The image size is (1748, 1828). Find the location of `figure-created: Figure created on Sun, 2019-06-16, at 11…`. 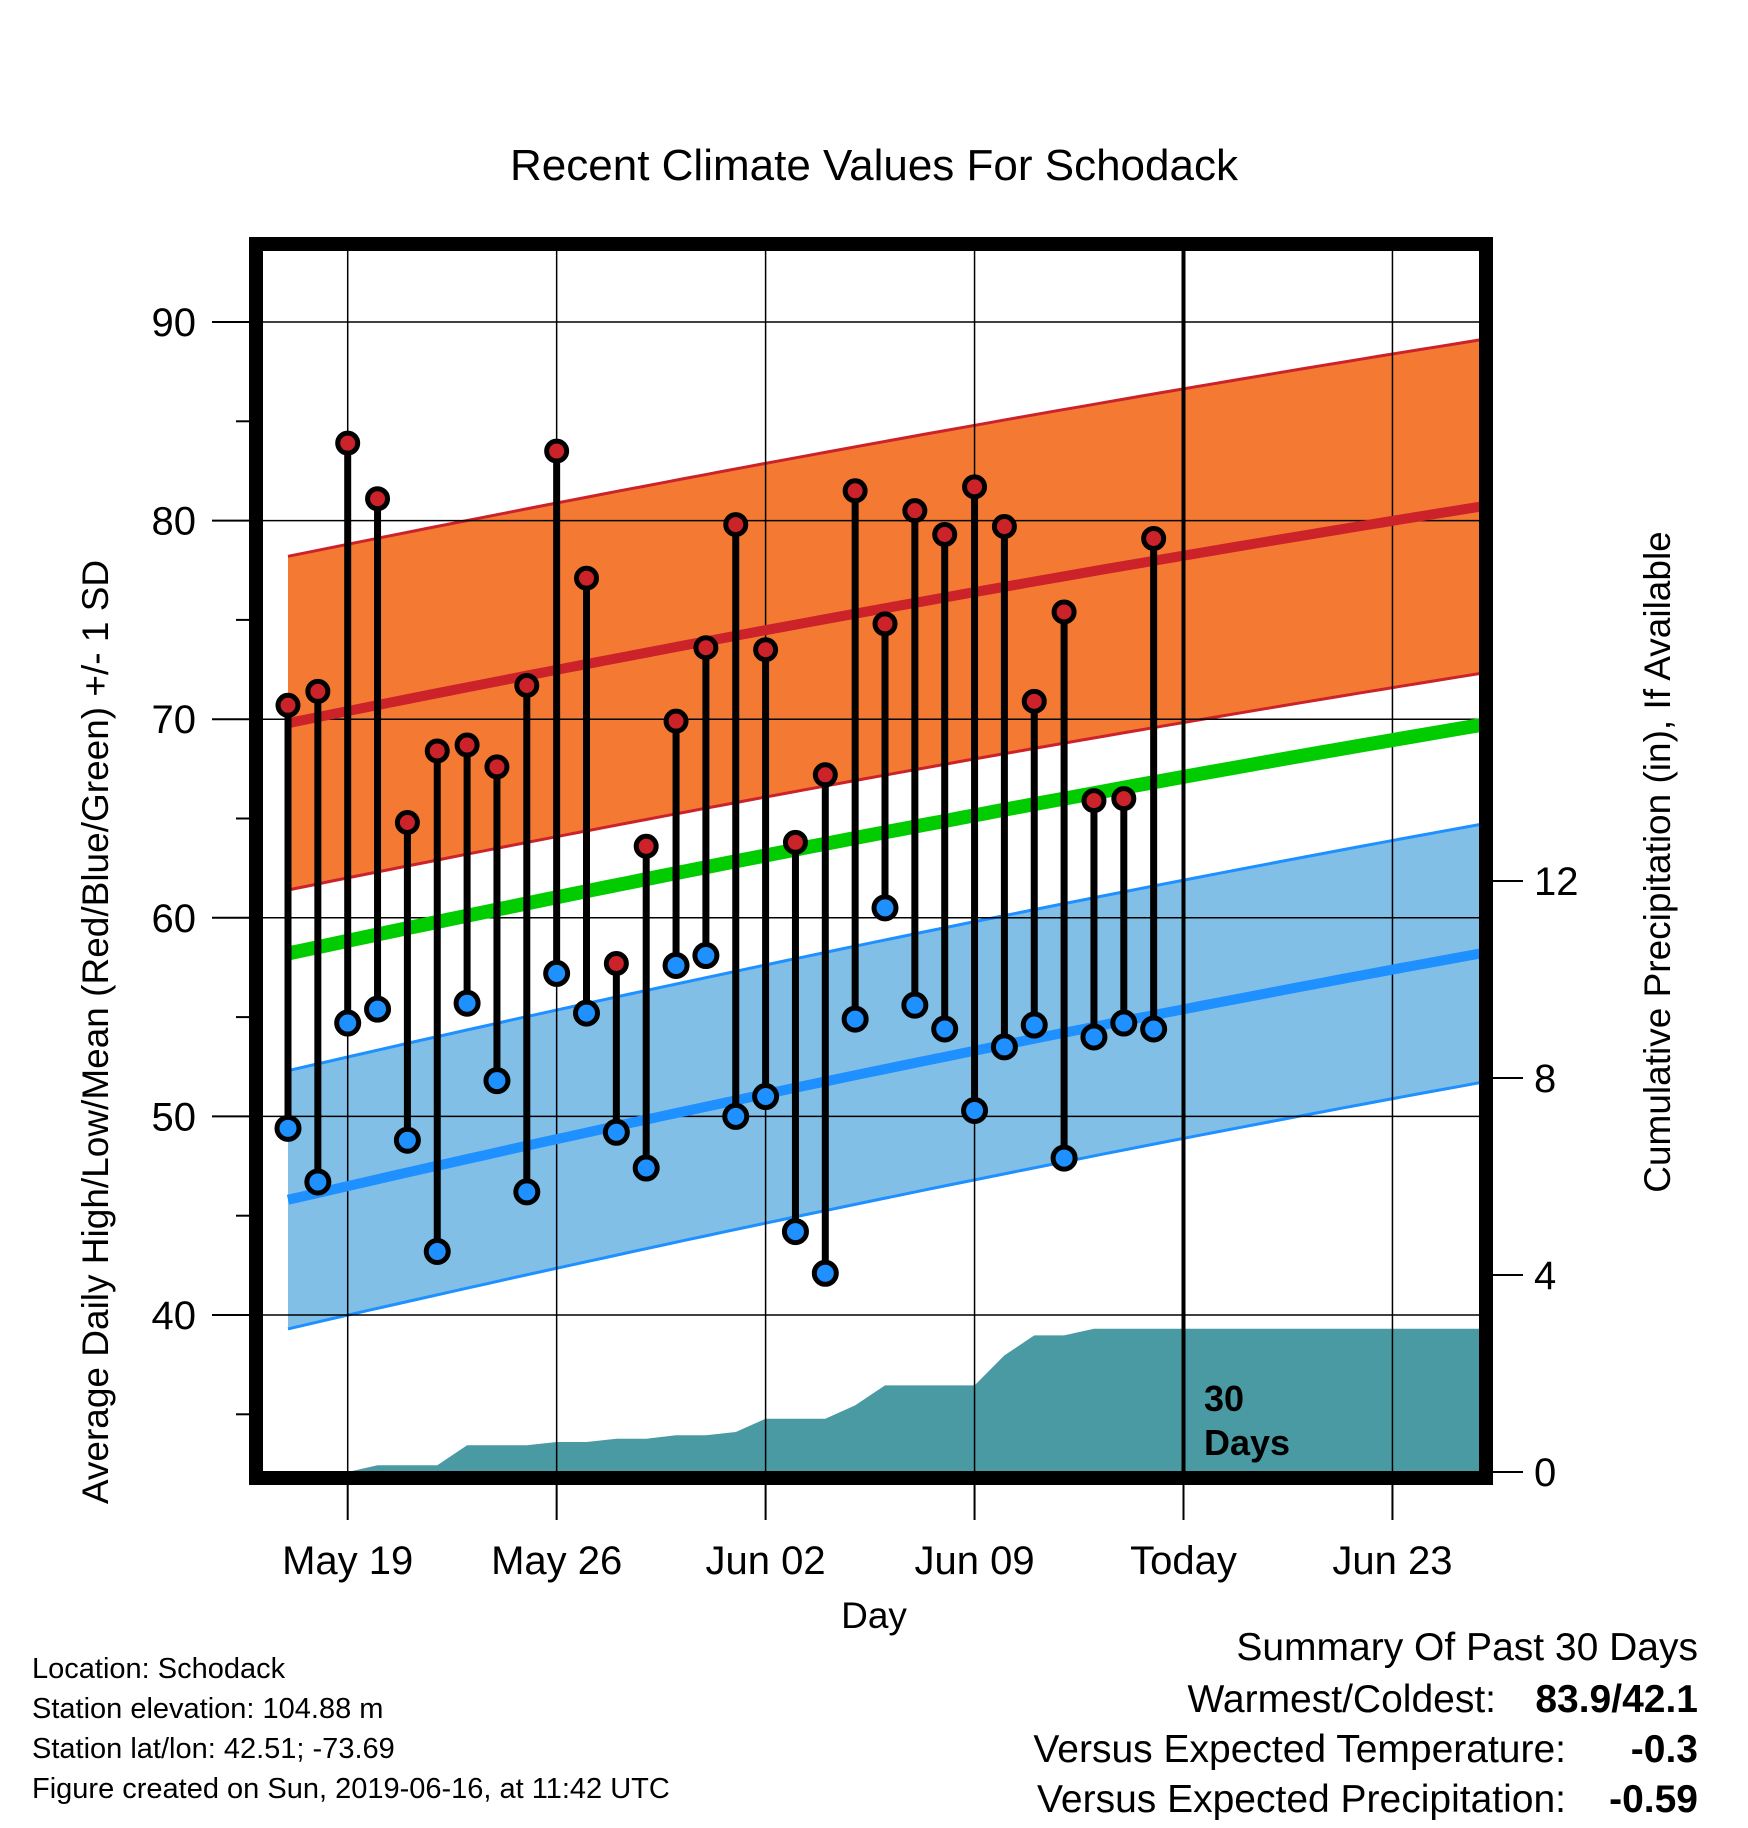

figure-created: Figure created on Sun, 2019-06-16, at 11… is located at coordinates (351, 1789).